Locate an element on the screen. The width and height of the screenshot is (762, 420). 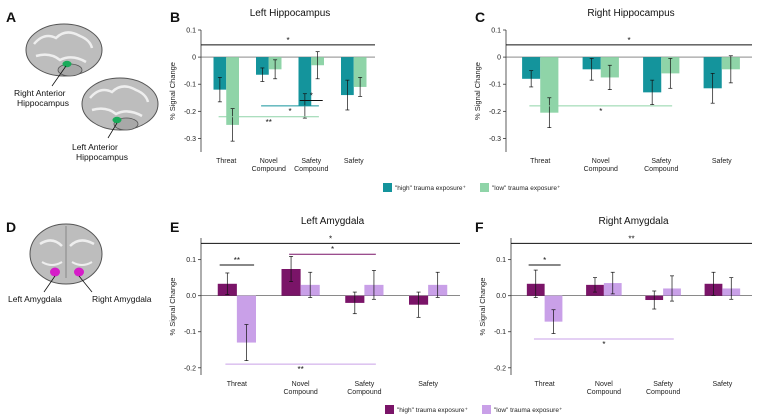
label-right-anterior: Right Anterior is located at coordinates (40, 93).